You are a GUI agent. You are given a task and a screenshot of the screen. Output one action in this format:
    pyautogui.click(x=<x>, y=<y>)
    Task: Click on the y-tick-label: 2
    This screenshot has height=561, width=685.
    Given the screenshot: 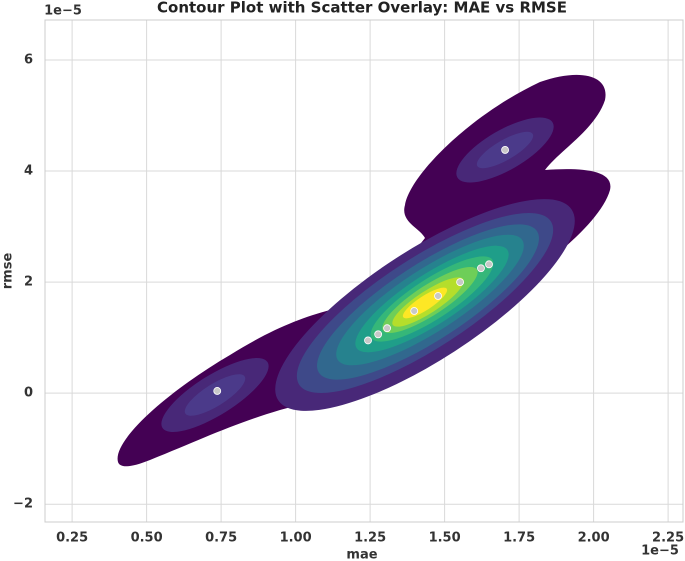 What is the action you would take?
    pyautogui.click(x=28, y=282)
    